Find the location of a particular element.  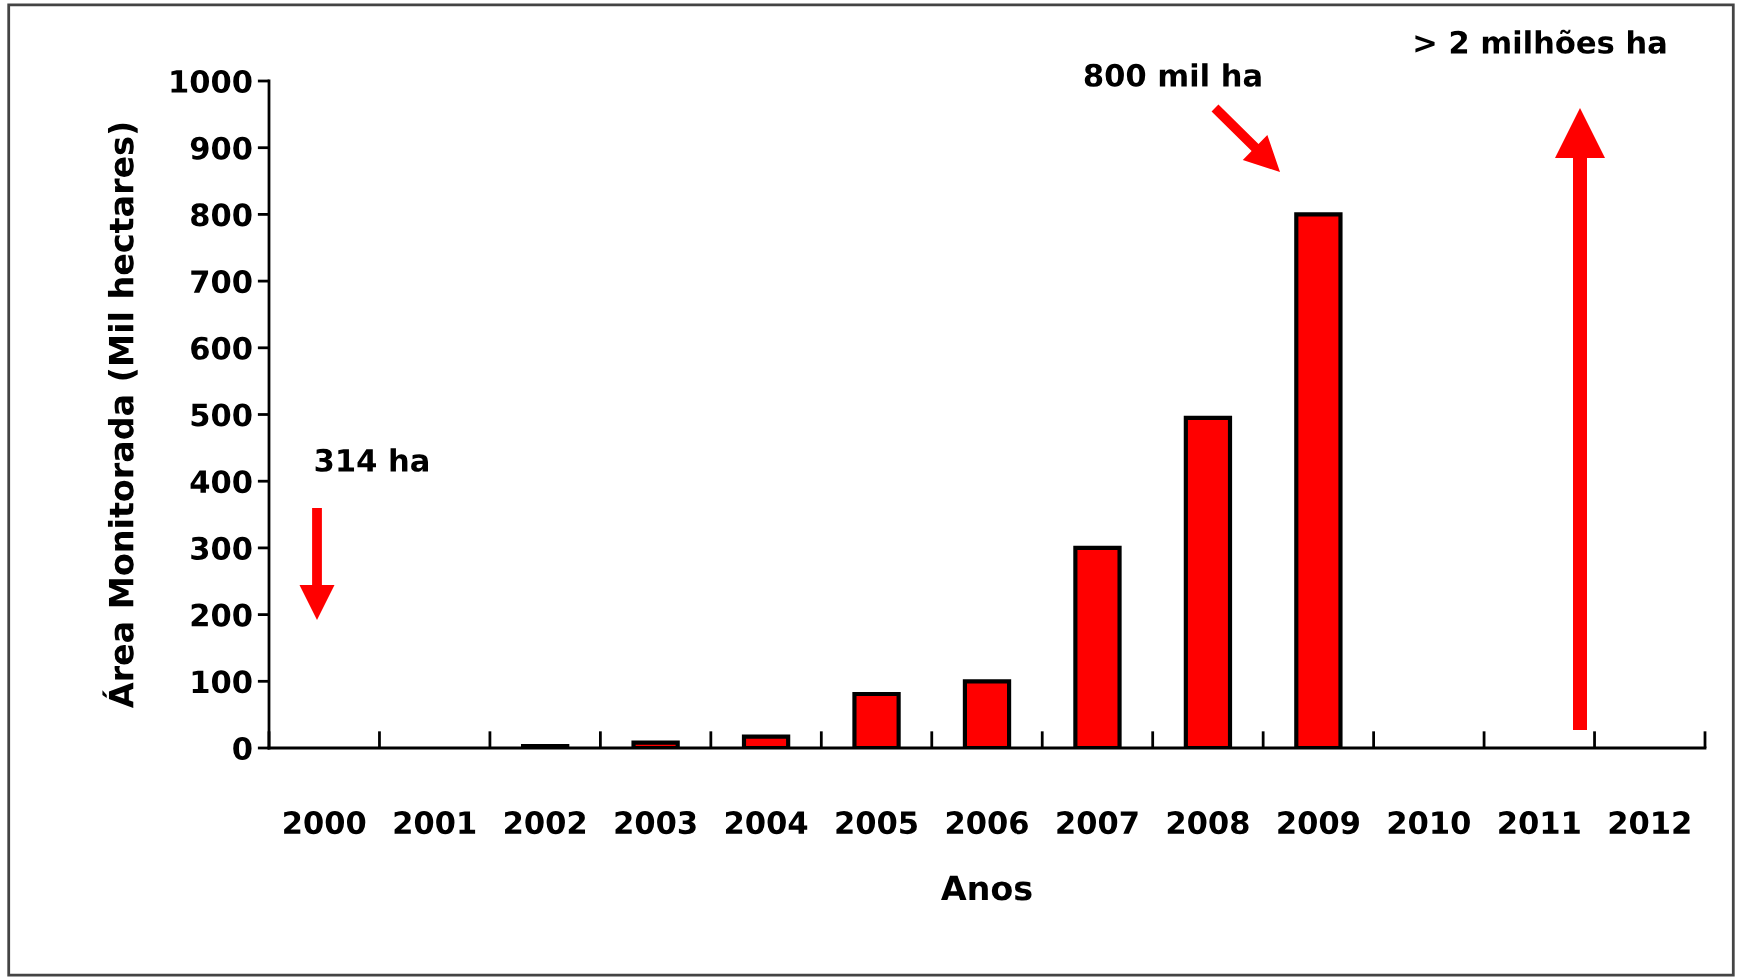

y-tick-label: 200 is located at coordinates (221, 615).